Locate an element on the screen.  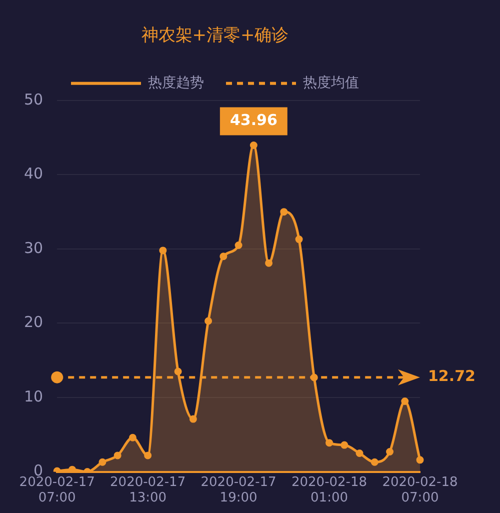
y-tick-label: 40 is located at coordinates (34, 173).